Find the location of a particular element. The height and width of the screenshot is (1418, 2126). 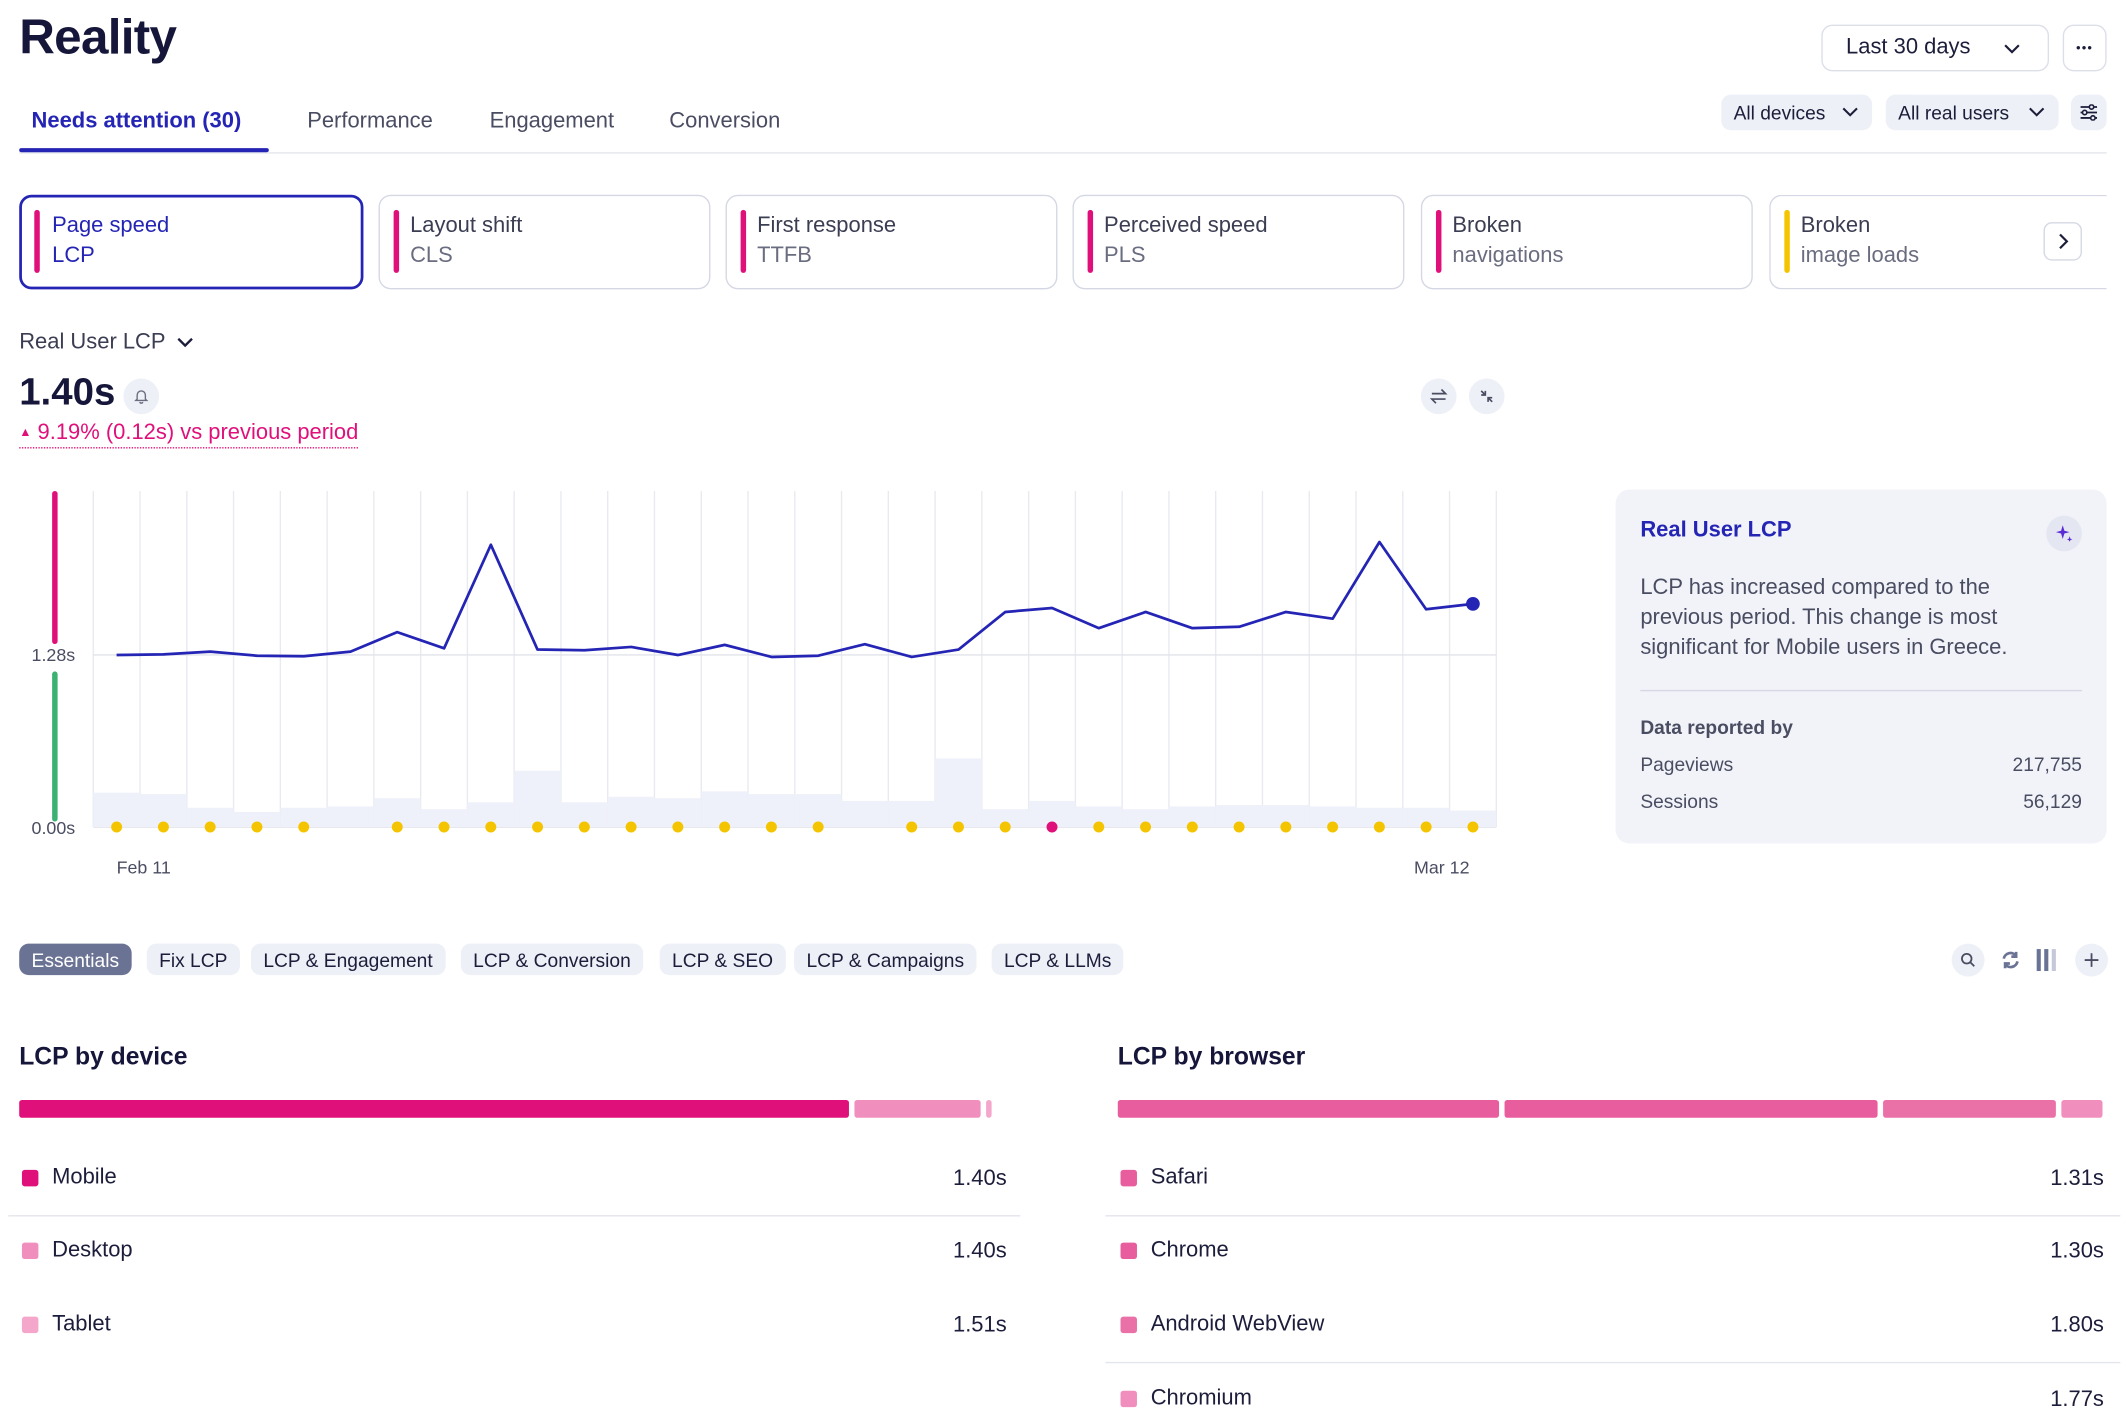

data-reported-heading: Data reported by is located at coordinates (1716, 726).